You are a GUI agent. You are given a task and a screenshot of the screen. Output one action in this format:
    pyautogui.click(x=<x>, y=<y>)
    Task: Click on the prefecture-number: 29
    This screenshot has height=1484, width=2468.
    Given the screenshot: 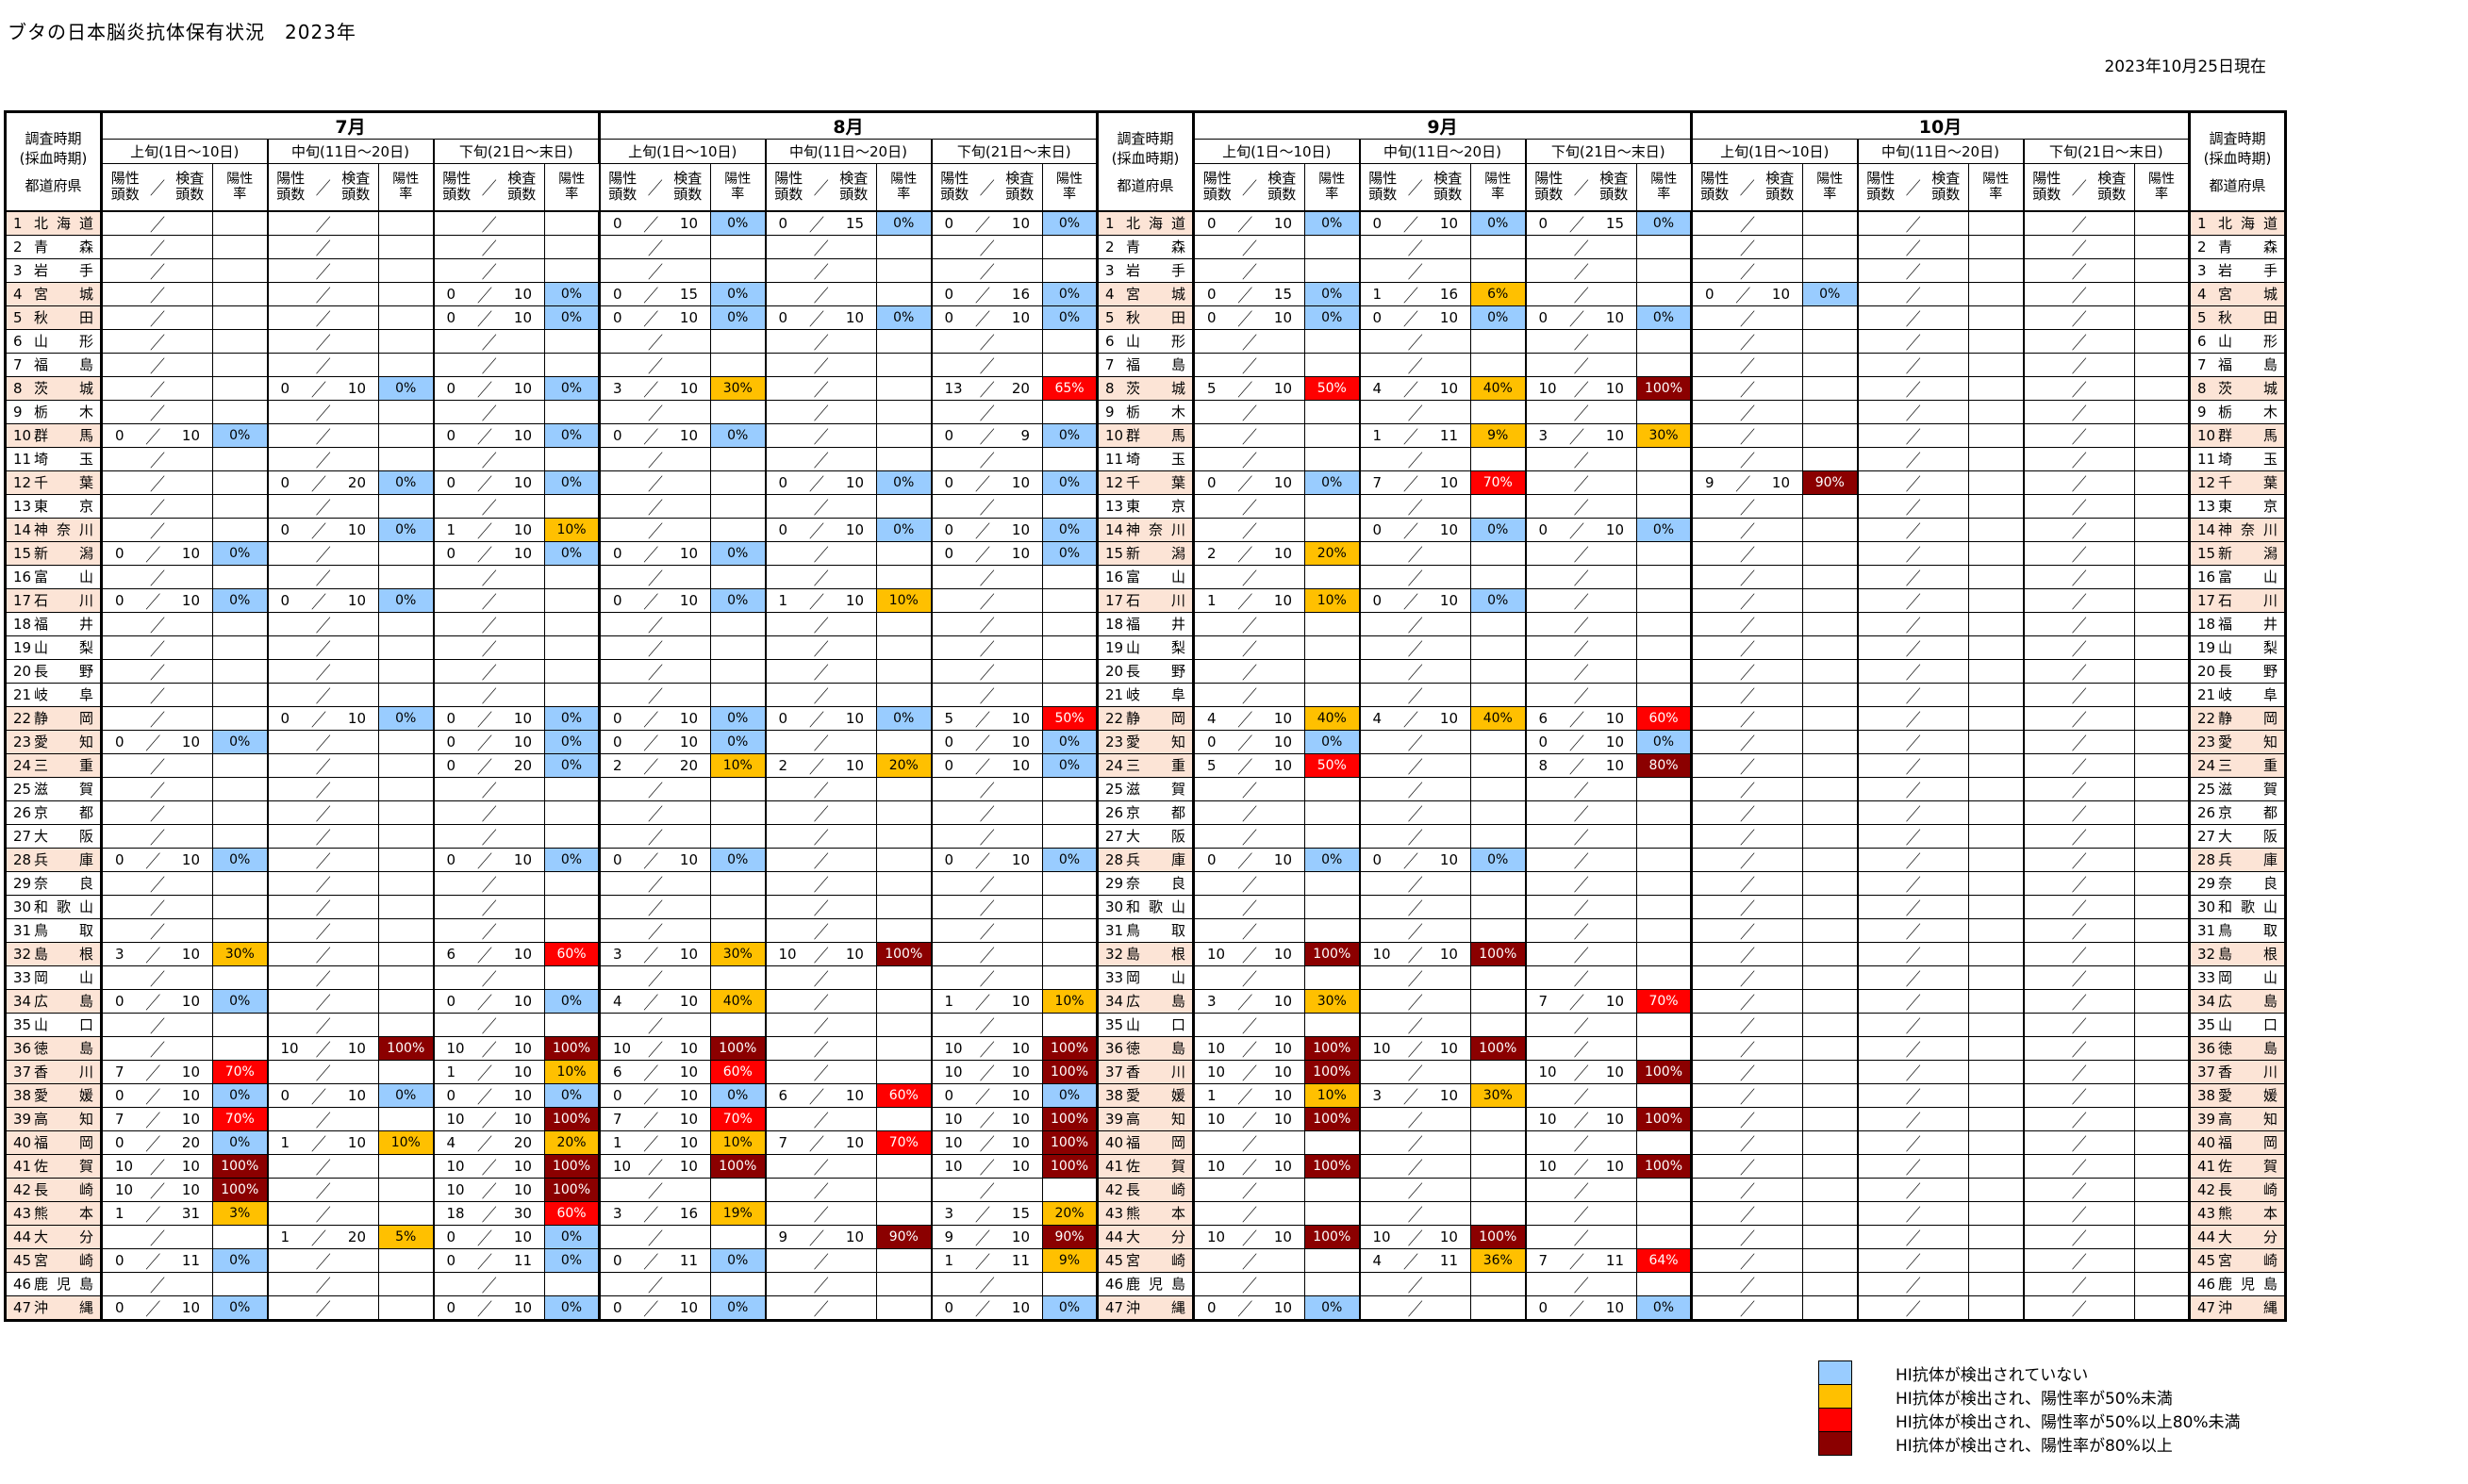 What is the action you would take?
    pyautogui.click(x=23, y=883)
    